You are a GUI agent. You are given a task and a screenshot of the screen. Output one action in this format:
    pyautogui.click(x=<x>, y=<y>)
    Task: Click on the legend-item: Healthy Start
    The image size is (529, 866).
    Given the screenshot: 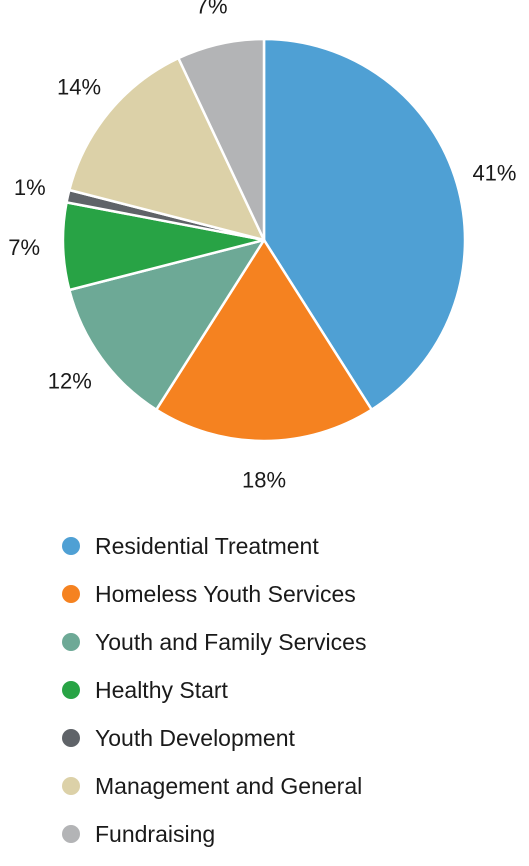 What is the action you would take?
    pyautogui.click(x=214, y=690)
    